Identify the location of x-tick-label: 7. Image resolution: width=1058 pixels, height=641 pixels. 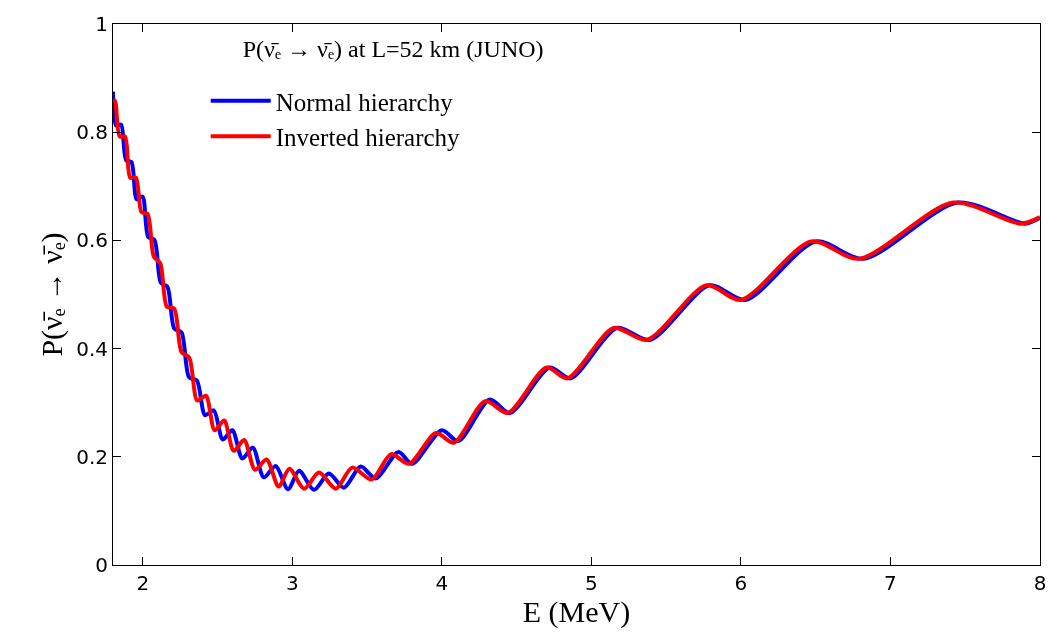
(890, 583).